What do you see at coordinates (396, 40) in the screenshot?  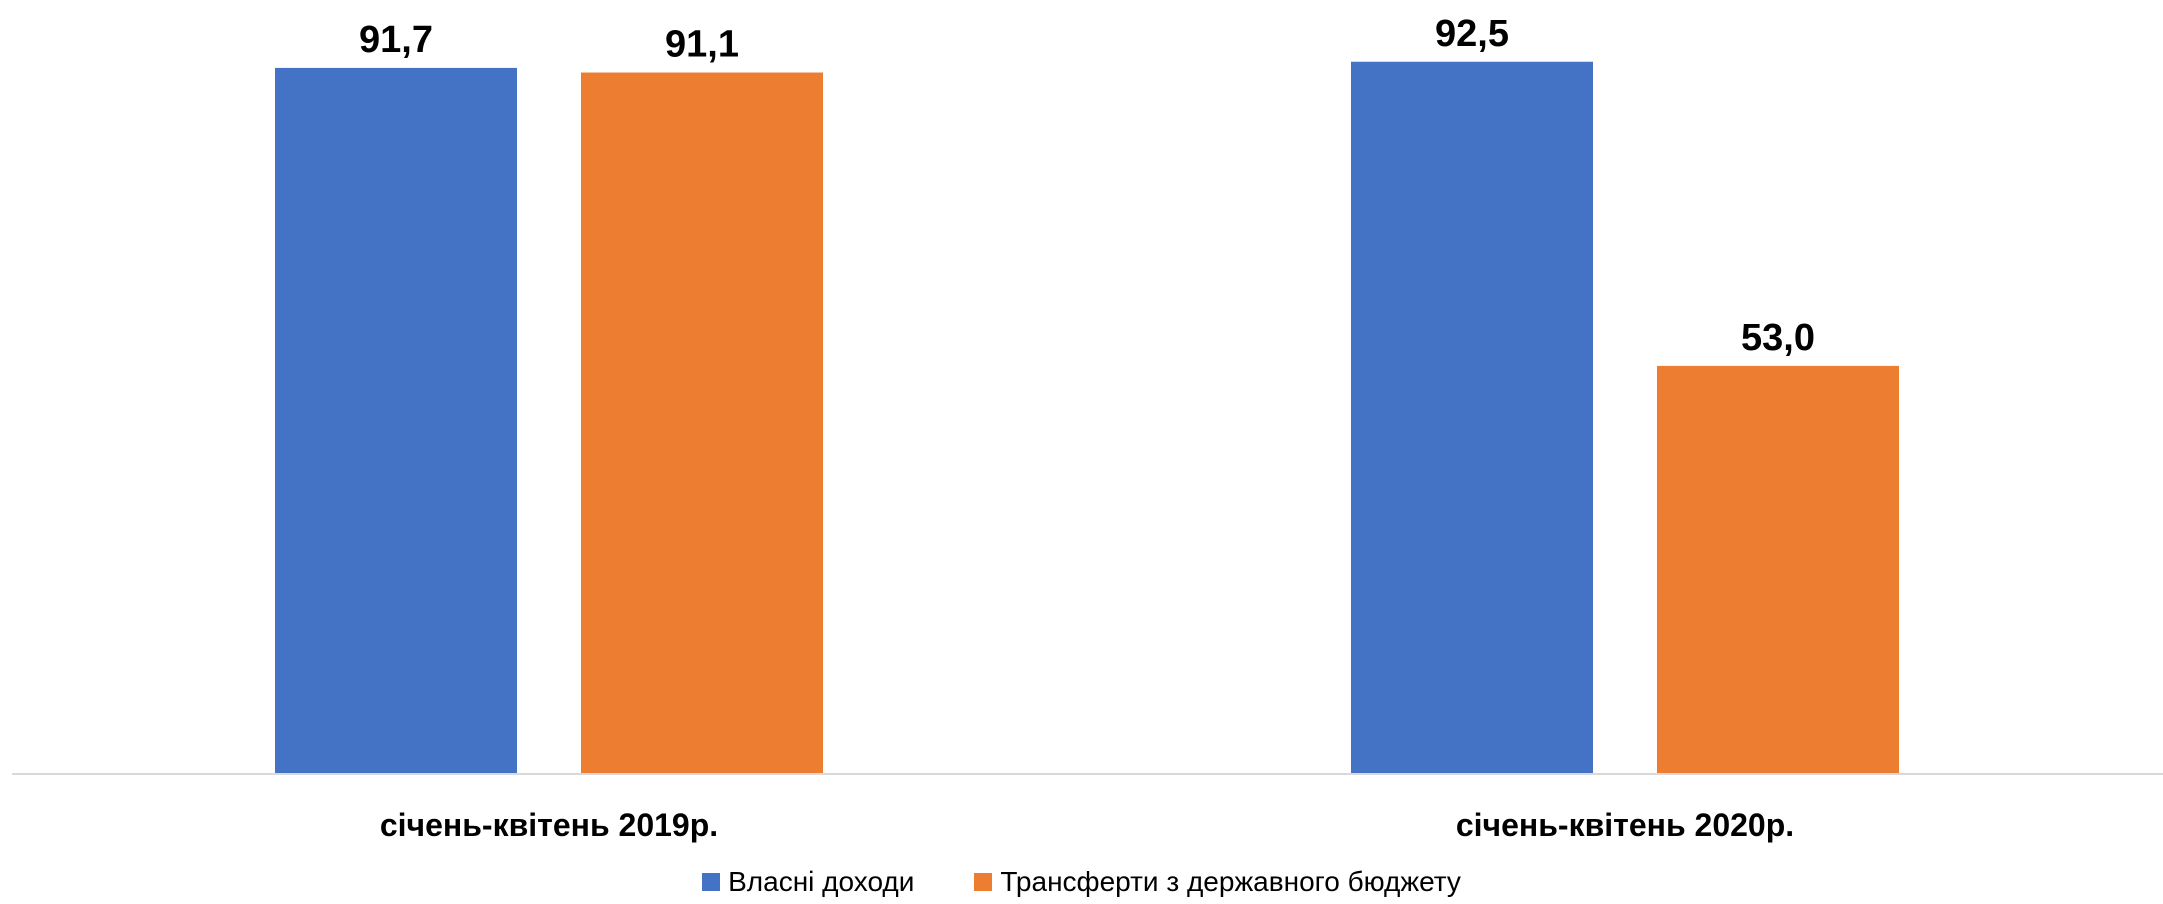 I see `value-label-series0-cat0: 91,7` at bounding box center [396, 40].